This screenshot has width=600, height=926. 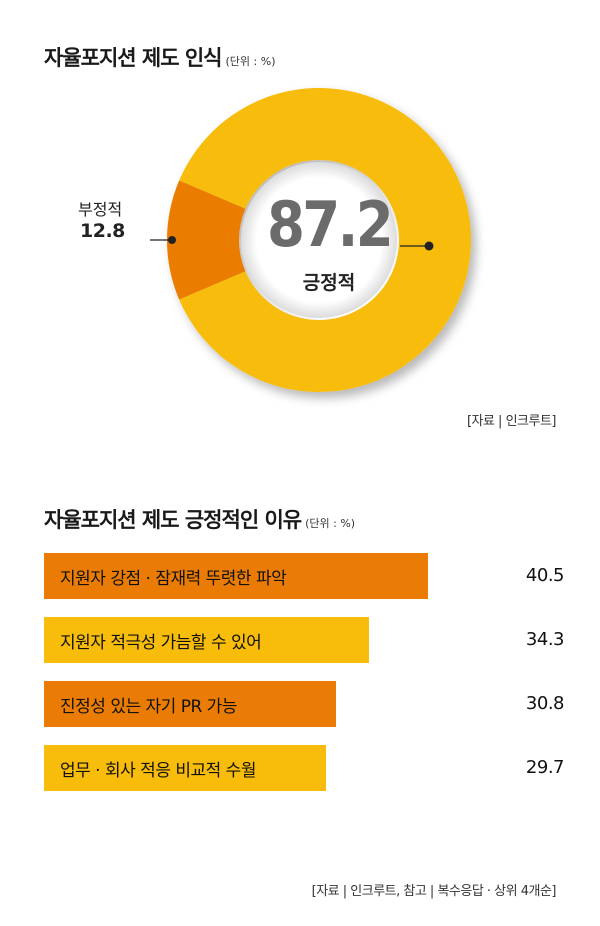 I want to click on chart2-title-text: 자율포지션 제도 긍정적인 이유, so click(x=173, y=520).